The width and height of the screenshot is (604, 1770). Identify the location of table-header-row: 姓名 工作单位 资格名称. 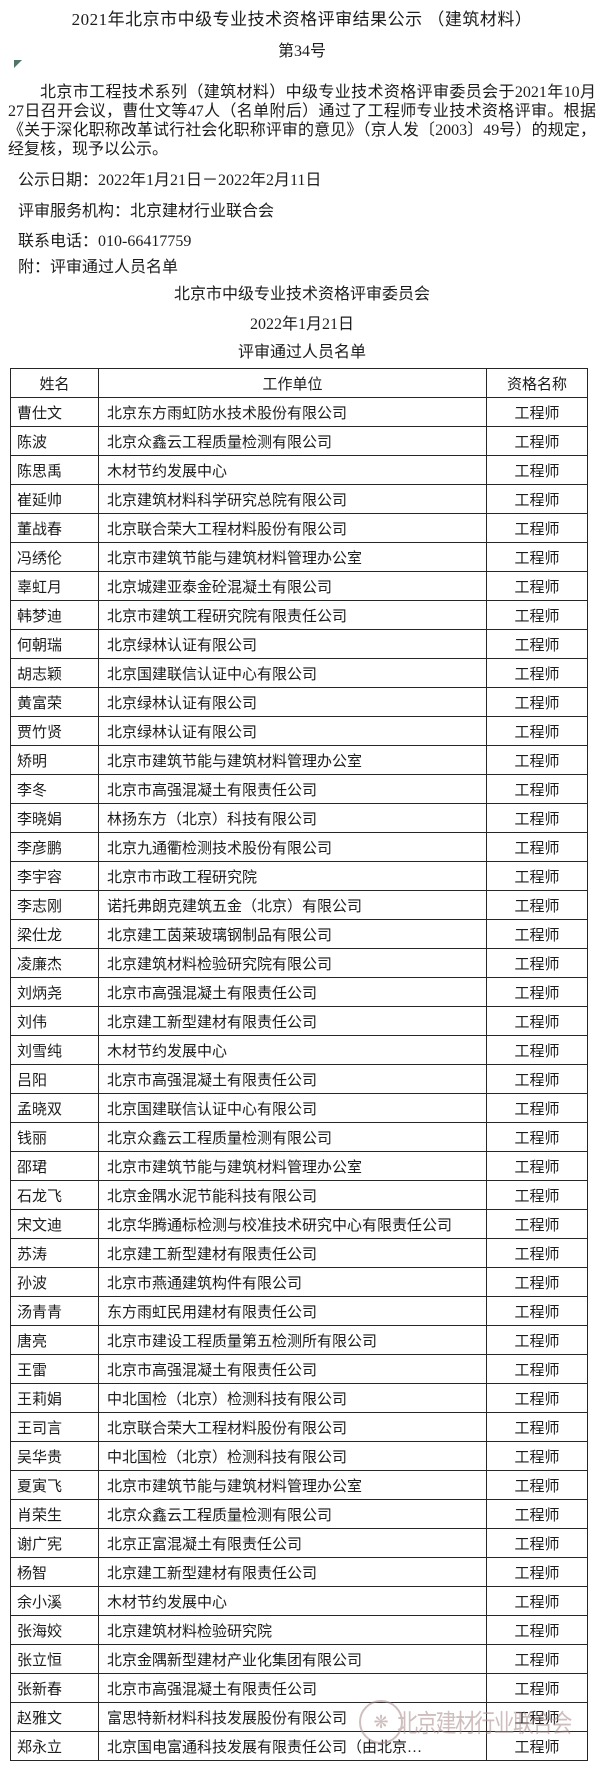
(299, 383).